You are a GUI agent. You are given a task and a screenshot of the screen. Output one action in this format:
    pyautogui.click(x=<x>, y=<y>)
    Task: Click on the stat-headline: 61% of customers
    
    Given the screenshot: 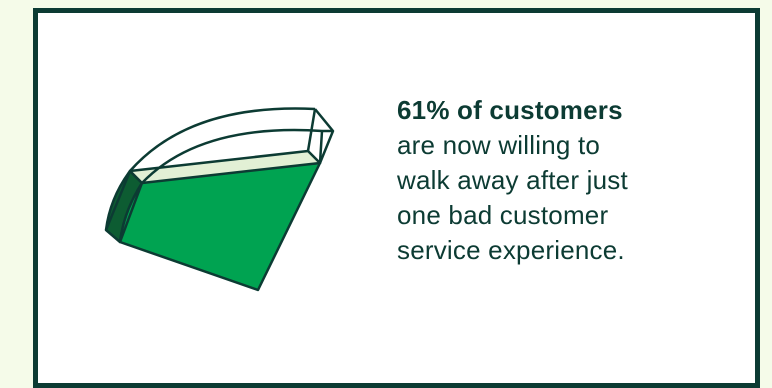 What is the action you would take?
    pyautogui.click(x=510, y=110)
    